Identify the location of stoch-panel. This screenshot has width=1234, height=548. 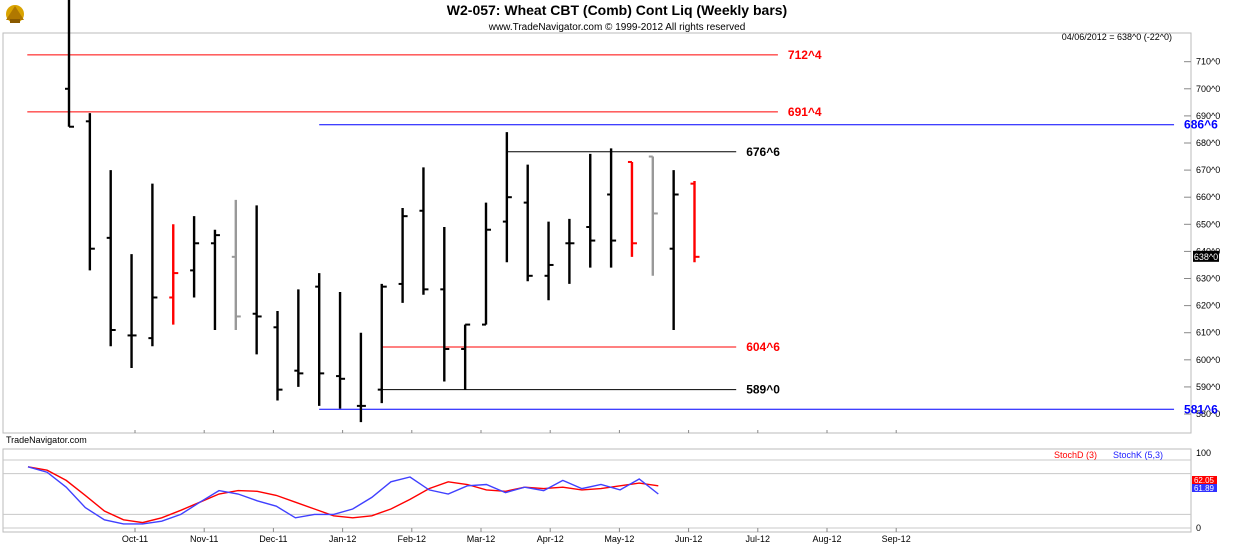
(597, 490).